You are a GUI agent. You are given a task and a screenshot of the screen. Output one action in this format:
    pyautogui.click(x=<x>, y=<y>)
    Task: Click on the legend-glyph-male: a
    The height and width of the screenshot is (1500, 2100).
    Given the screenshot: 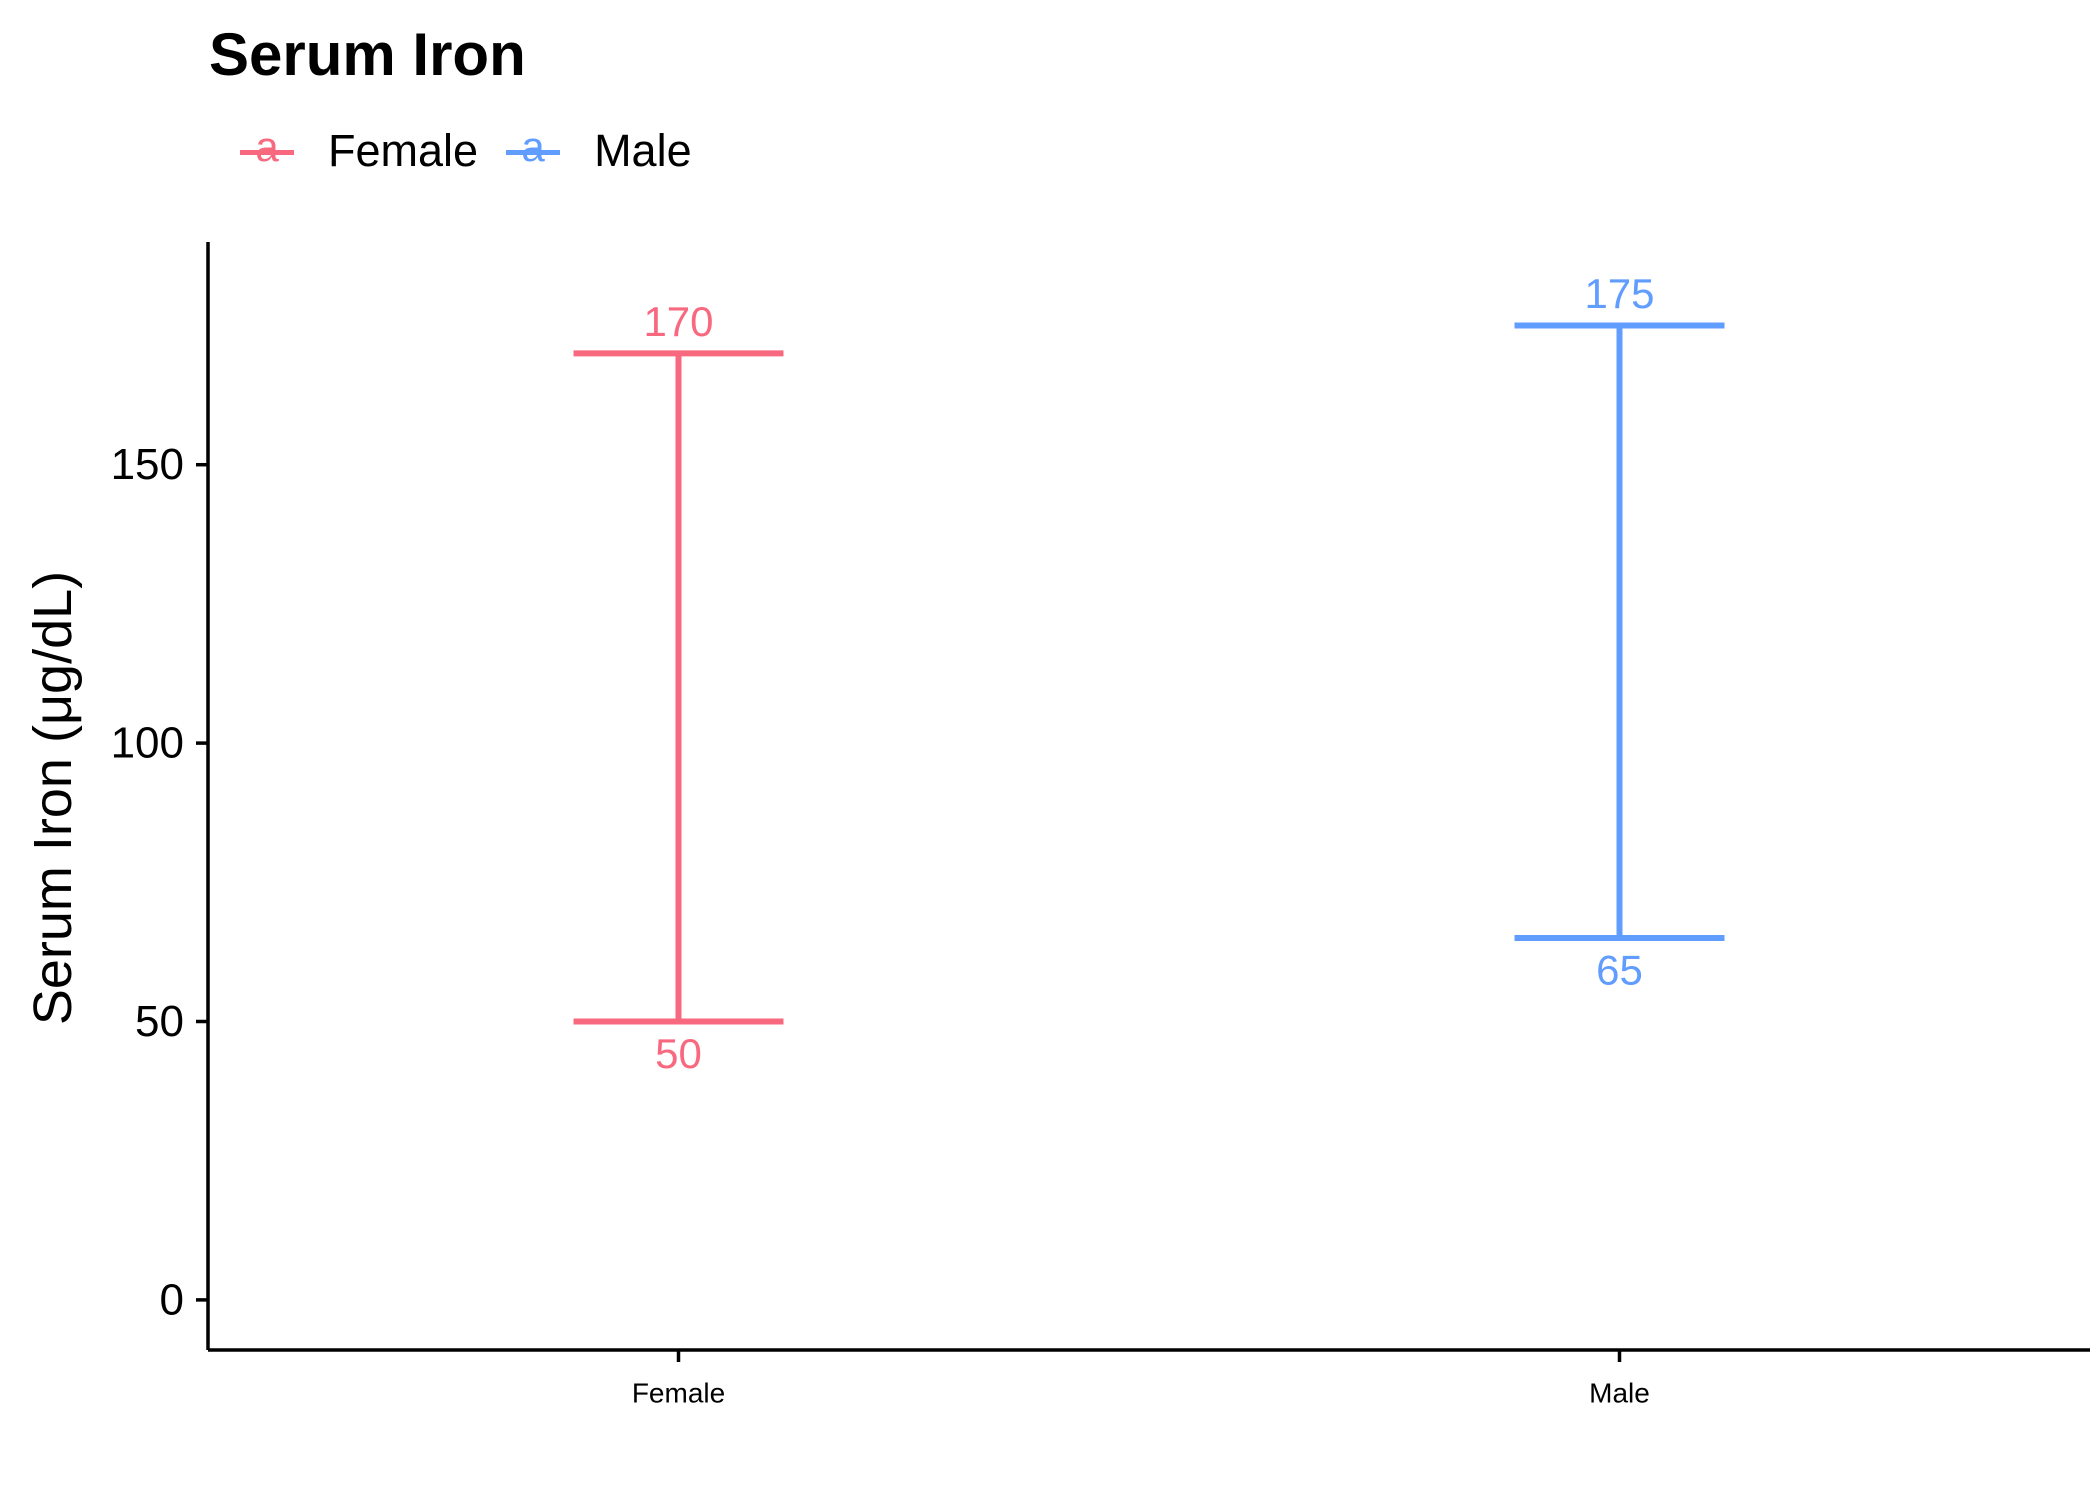 What is the action you would take?
    pyautogui.click(x=533, y=146)
    